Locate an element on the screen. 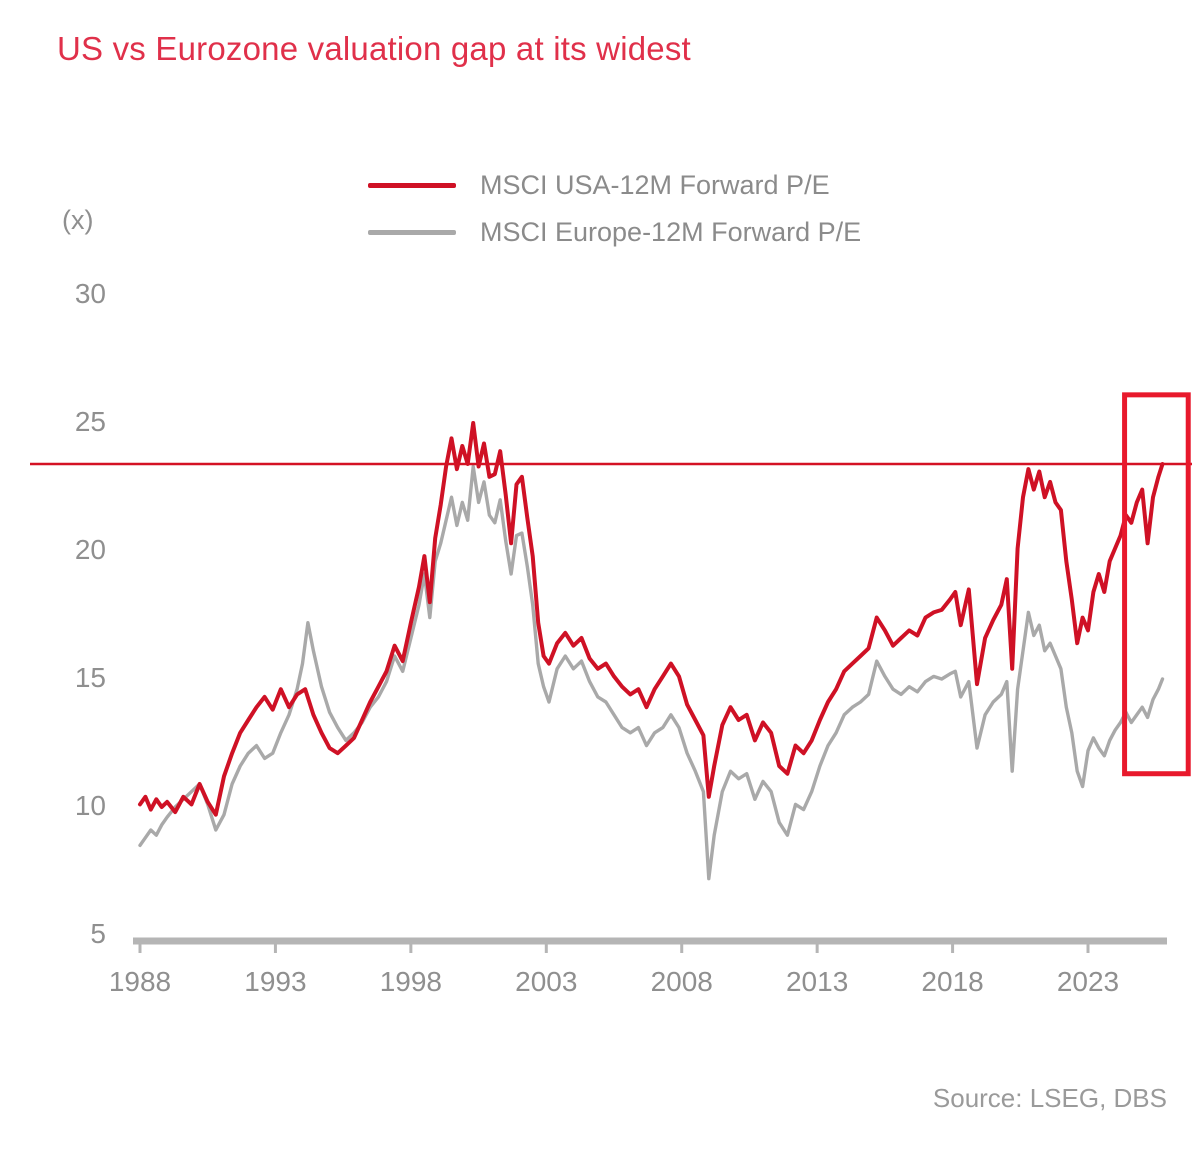 This screenshot has height=1157, width=1200. x-tick-label: 1993 is located at coordinates (275, 981).